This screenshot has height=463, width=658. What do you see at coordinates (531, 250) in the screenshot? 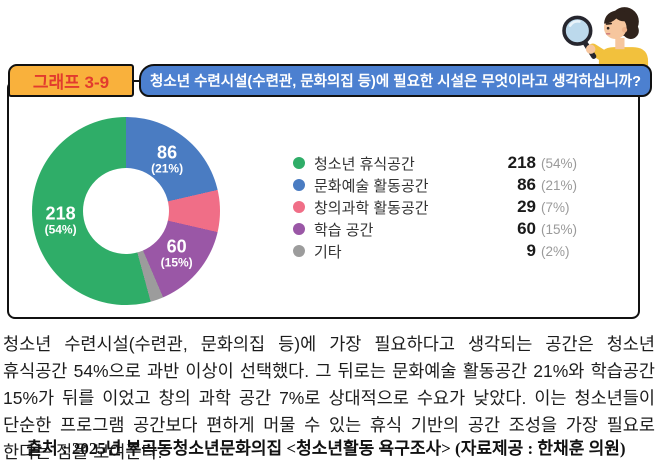
I see `legend-count-value: 9` at bounding box center [531, 250].